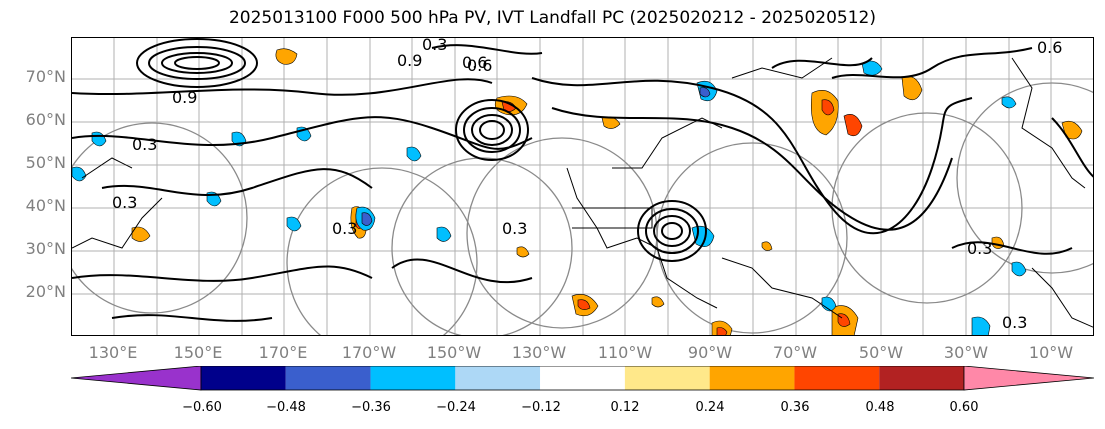  I want to click on lon-label-130w: 130°W, so click(539, 352).